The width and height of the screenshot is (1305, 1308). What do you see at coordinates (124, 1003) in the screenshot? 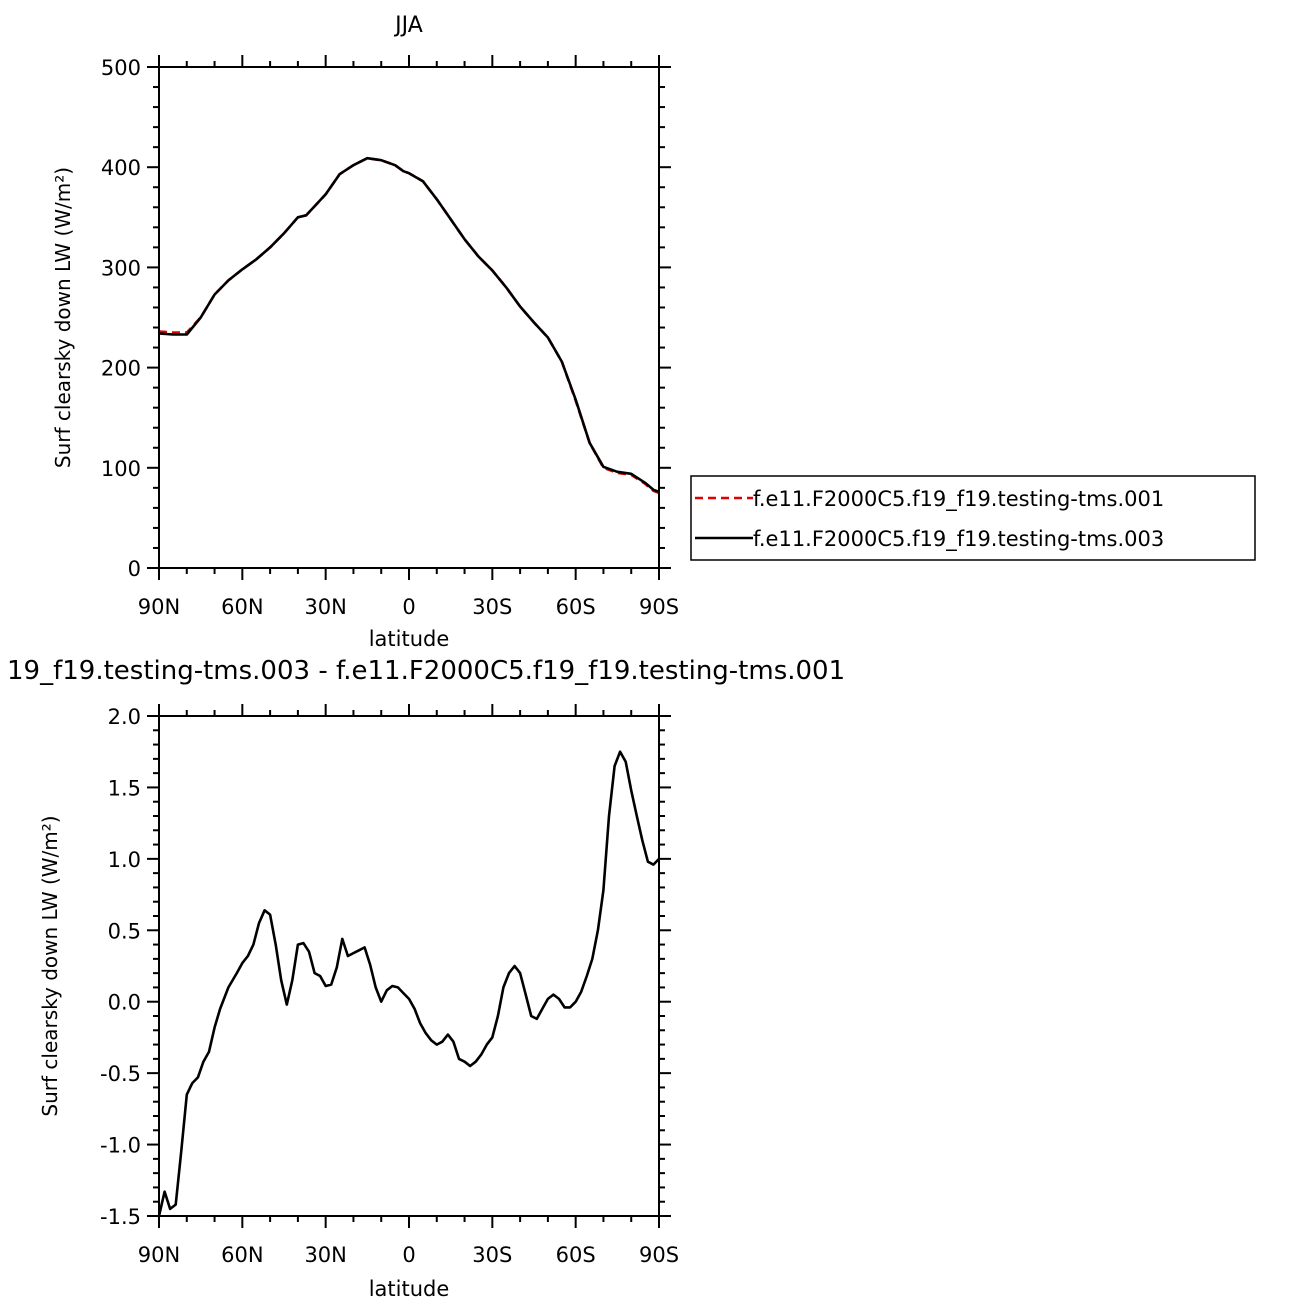
I see `y-tick-label: 0.0` at bounding box center [124, 1003].